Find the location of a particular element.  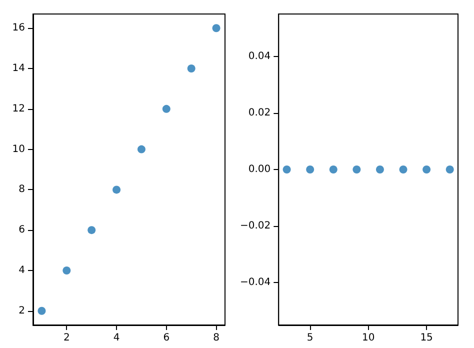

x-tick-label: 6 is located at coordinates (166, 338).